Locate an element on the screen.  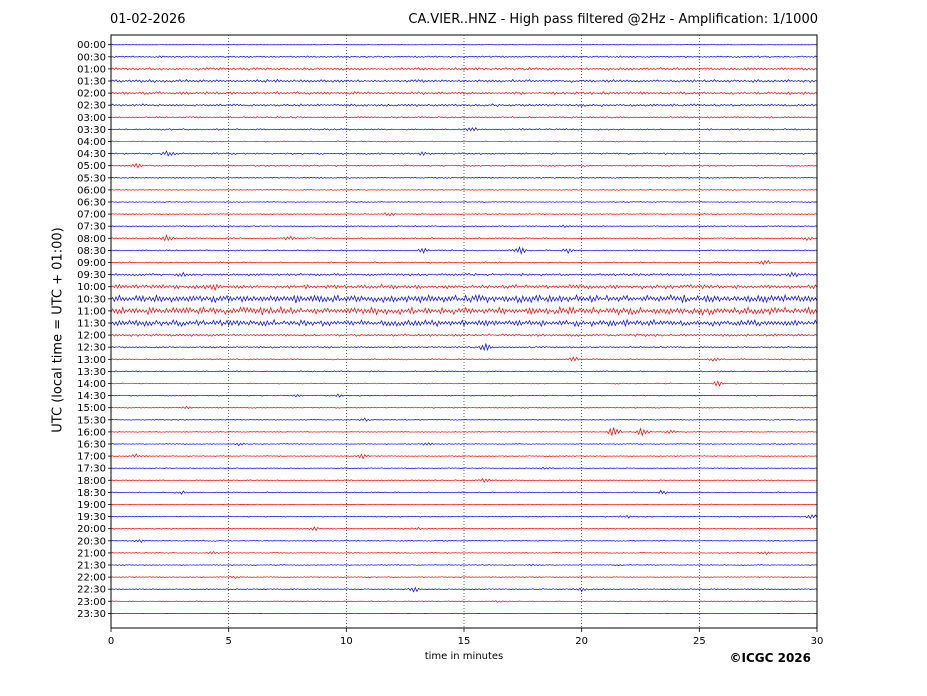
trace-2030 is located at coordinates (464, 541).